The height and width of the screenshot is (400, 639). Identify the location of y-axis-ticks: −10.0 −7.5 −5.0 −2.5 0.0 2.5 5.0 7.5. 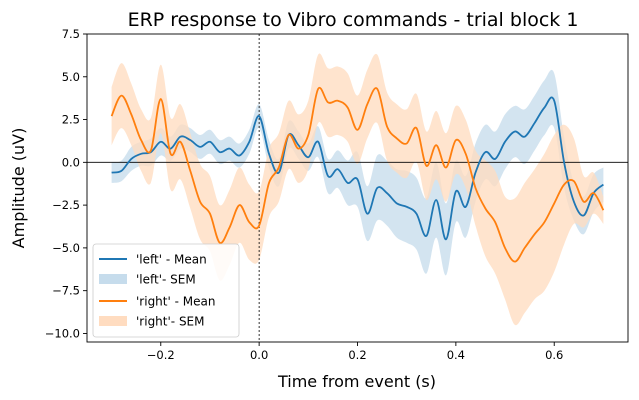
(66, 183).